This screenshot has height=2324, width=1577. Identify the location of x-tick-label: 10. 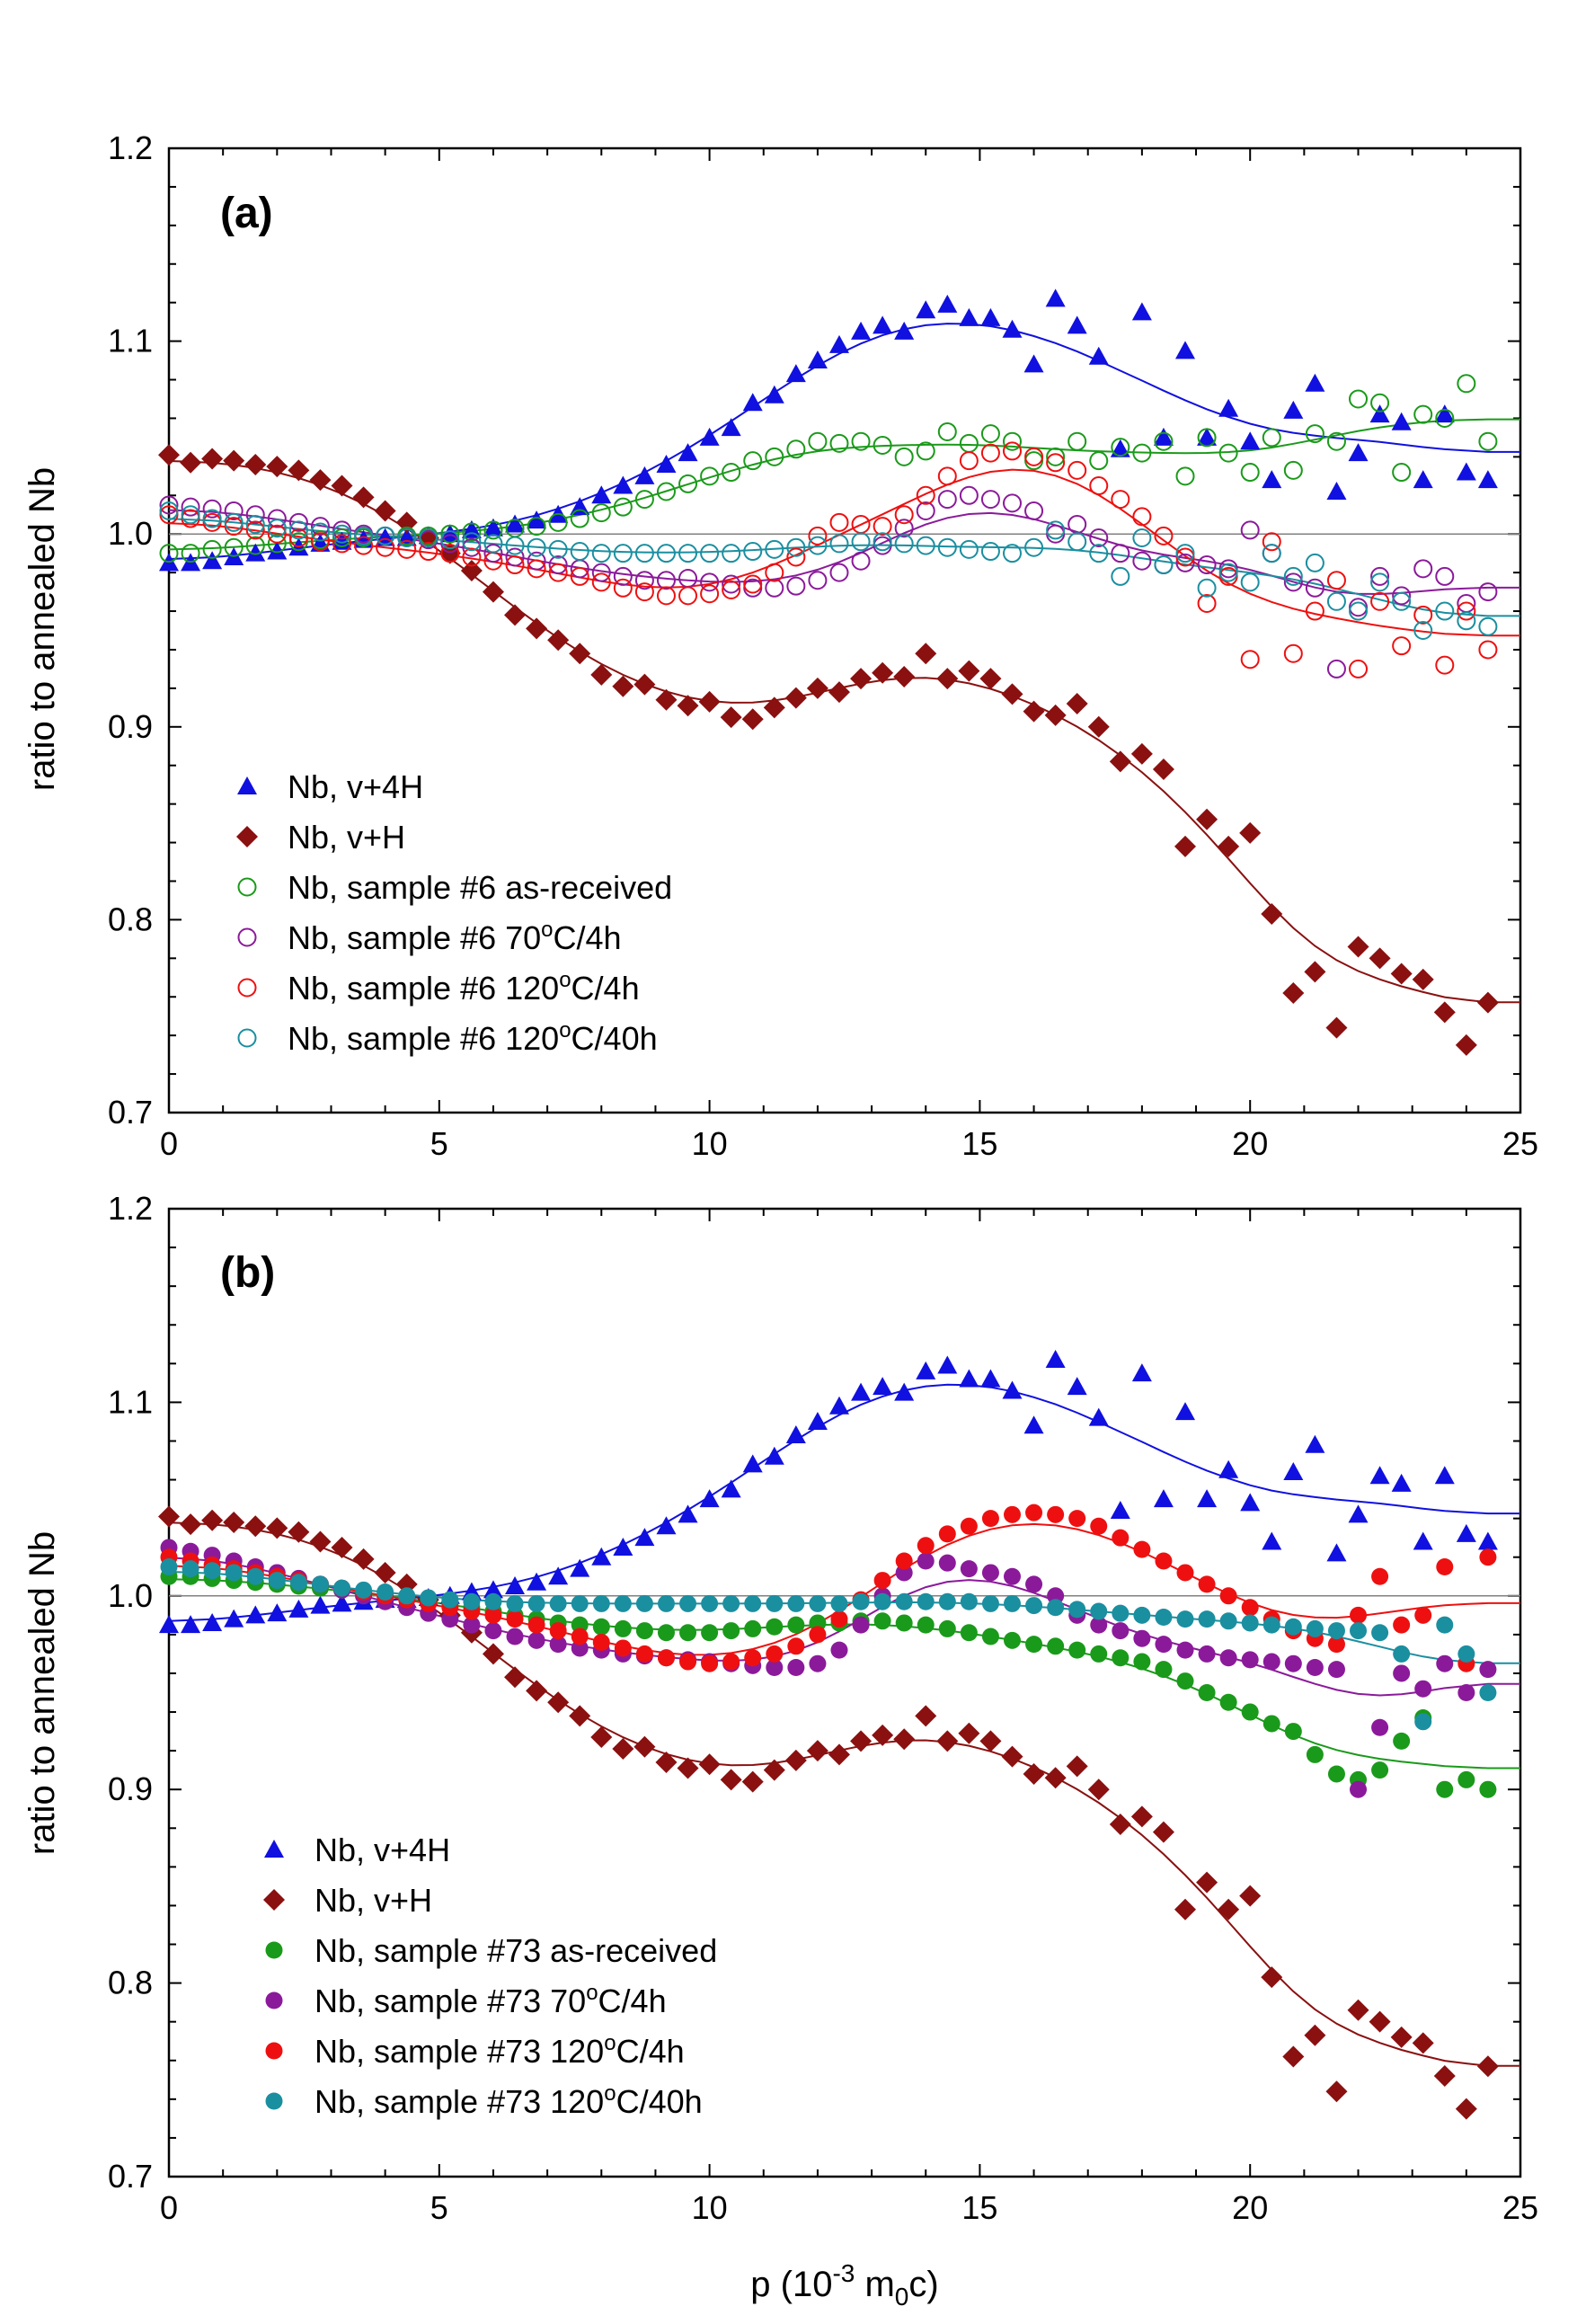
(710, 1143).